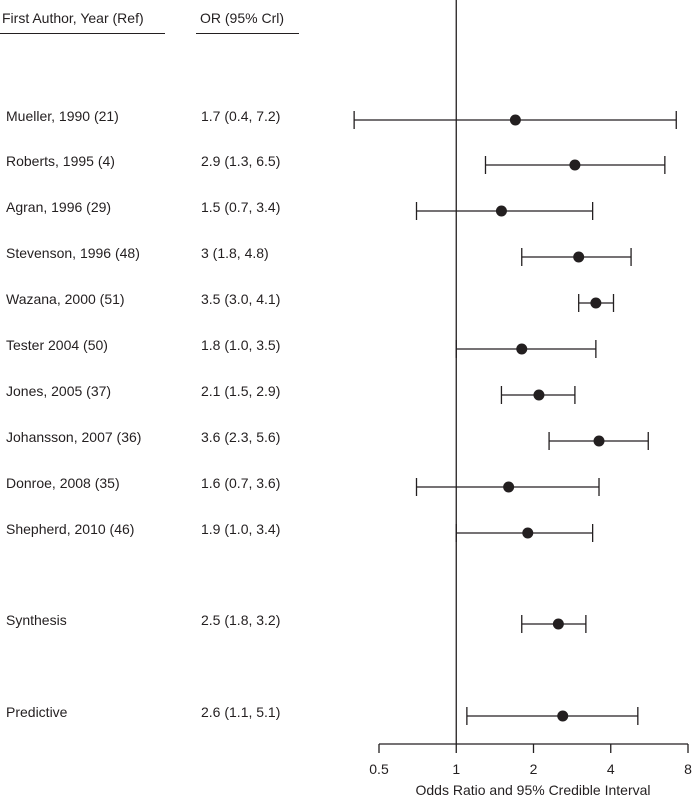  What do you see at coordinates (241, 483) in the screenshot?
I see `or-value-label: 1.6 (0.7, 3.6)` at bounding box center [241, 483].